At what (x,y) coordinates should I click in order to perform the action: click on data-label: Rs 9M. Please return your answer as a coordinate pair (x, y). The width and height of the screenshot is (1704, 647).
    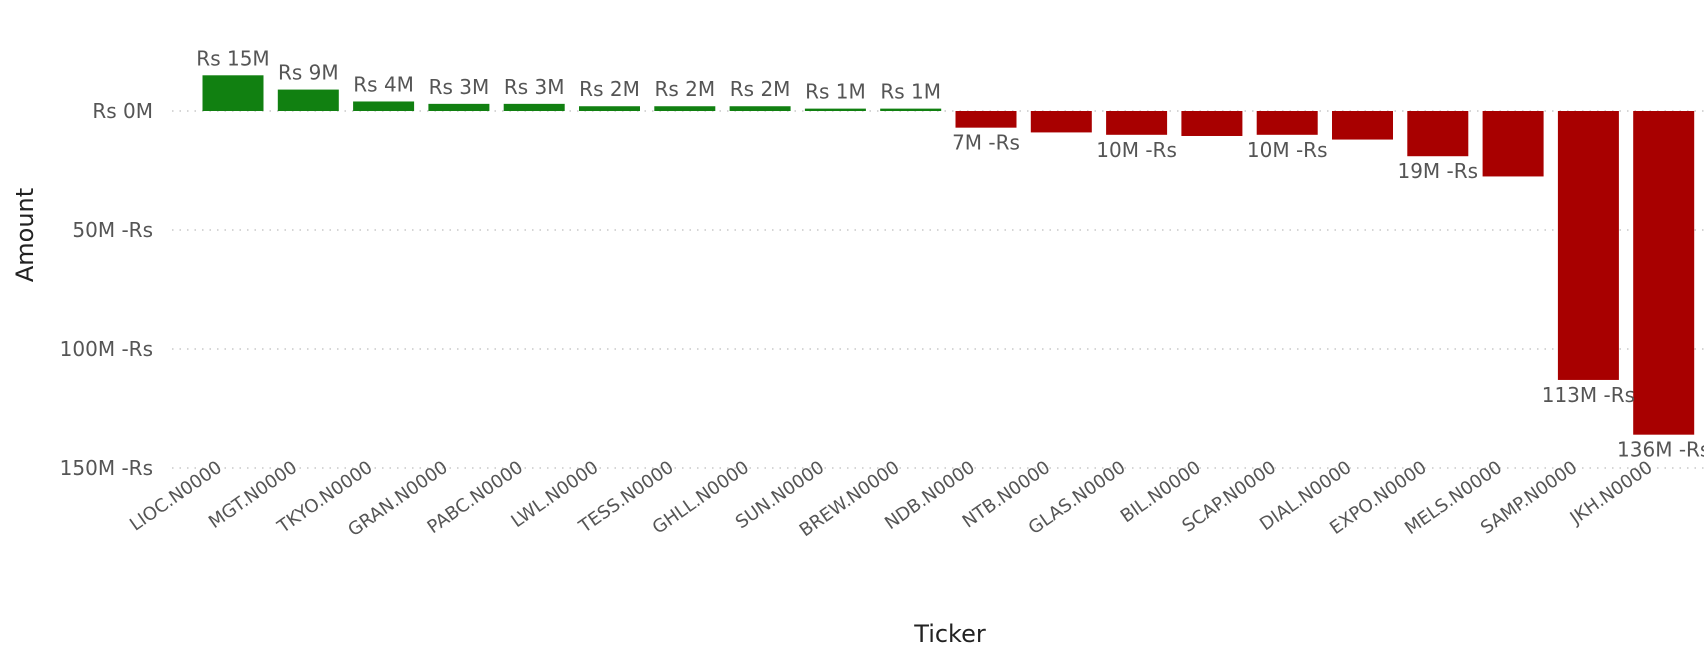
    Looking at the image, I should click on (308, 73).